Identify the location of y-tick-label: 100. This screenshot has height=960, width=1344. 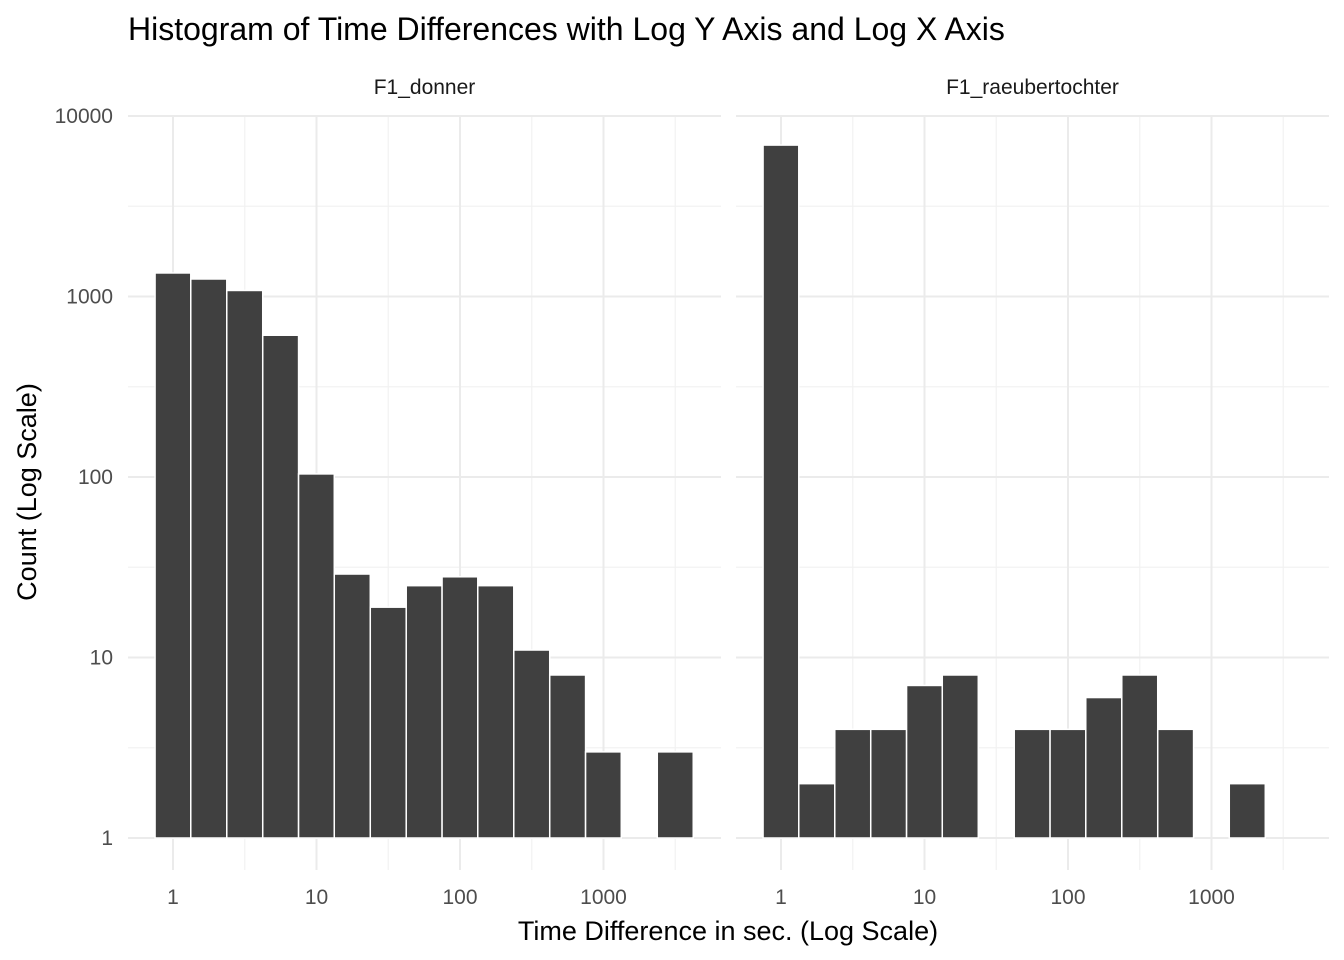
(95, 477).